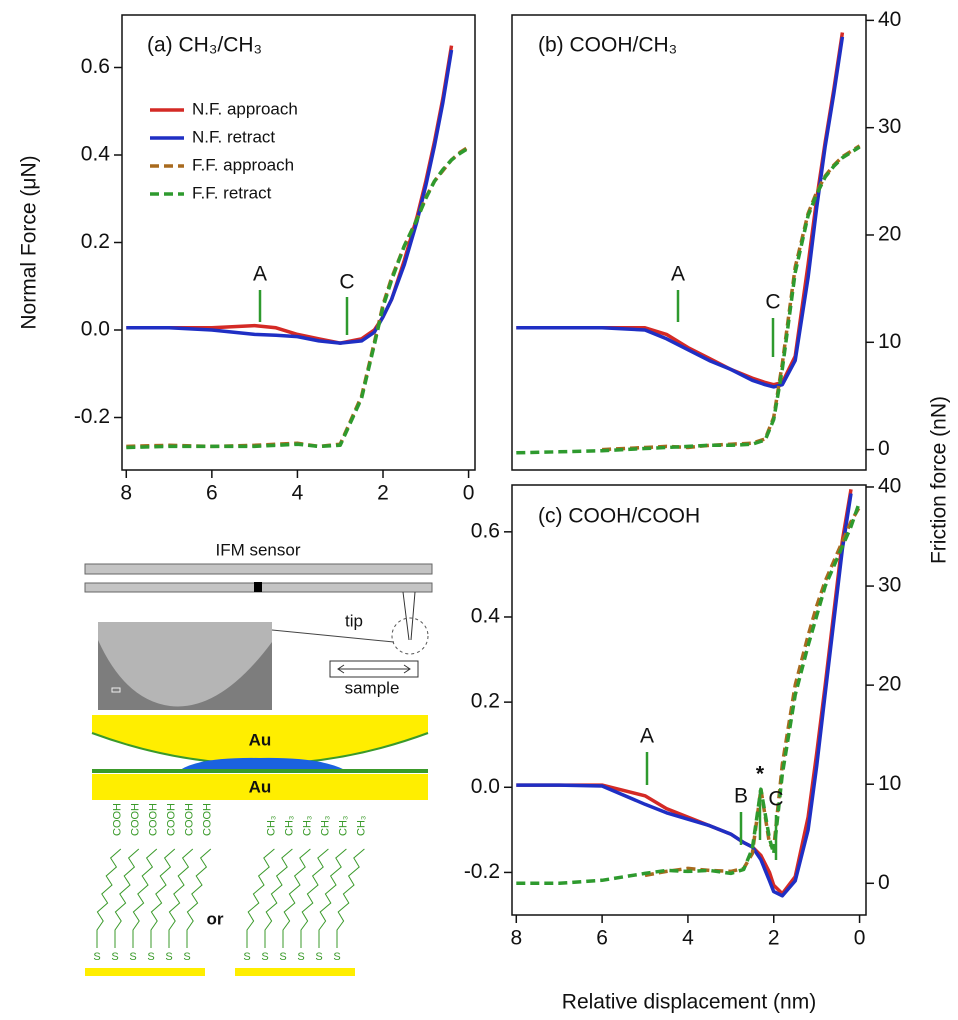 The image size is (958, 1020). Describe the element at coordinates (29, 242) in the screenshot. I see `y-axis-label: Normal Force (μN)` at that location.